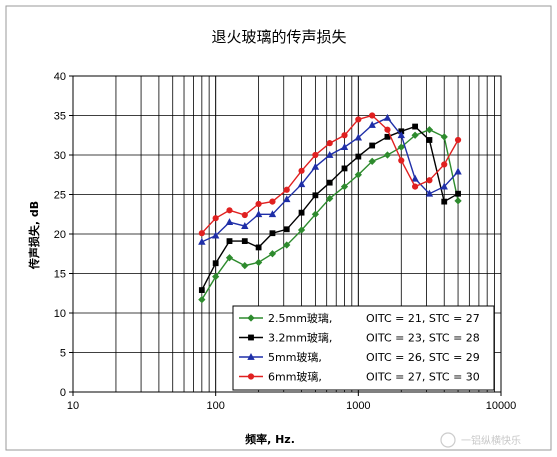  What do you see at coordinates (491, 440) in the screenshot?
I see `watermark-text: 一铝纵横快乐` at bounding box center [491, 440].